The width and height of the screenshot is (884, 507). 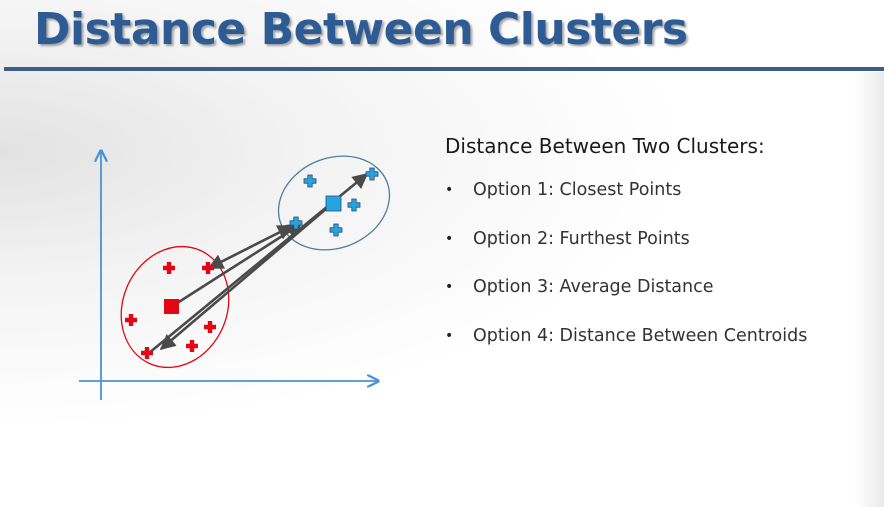 I want to click on list-item: • Option 3: Average Distance, so click(x=660, y=299).